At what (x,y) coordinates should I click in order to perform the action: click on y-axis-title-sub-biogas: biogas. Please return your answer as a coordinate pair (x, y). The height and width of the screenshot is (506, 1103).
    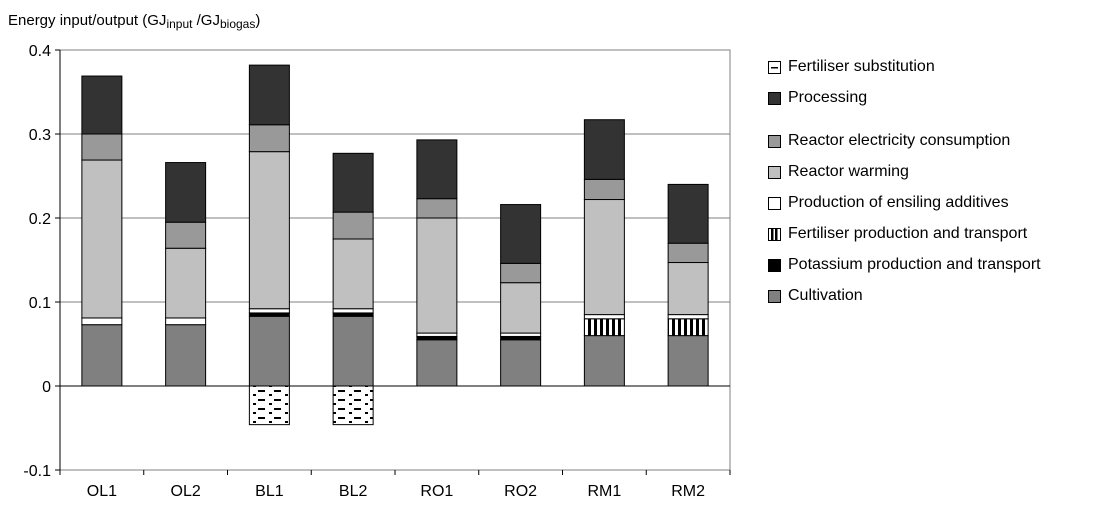
    Looking at the image, I should click on (237, 24).